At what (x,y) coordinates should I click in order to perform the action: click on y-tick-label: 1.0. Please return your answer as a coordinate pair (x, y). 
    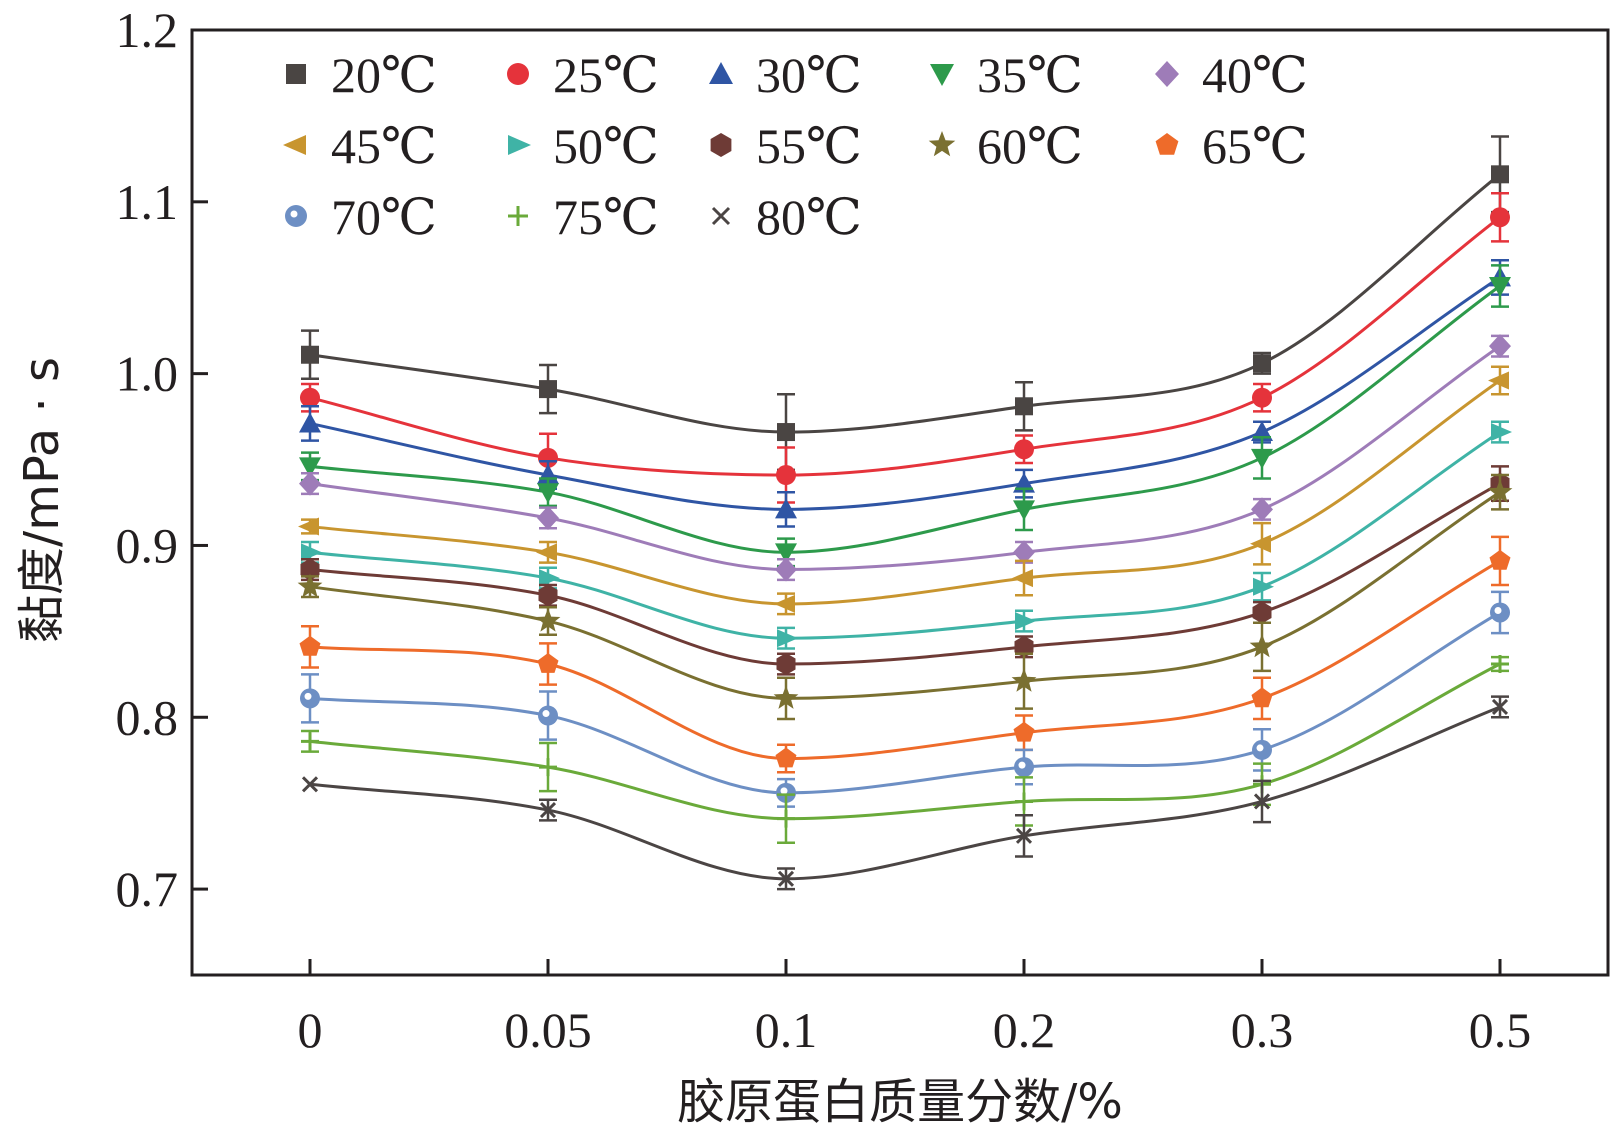
    Looking at the image, I should click on (147, 374).